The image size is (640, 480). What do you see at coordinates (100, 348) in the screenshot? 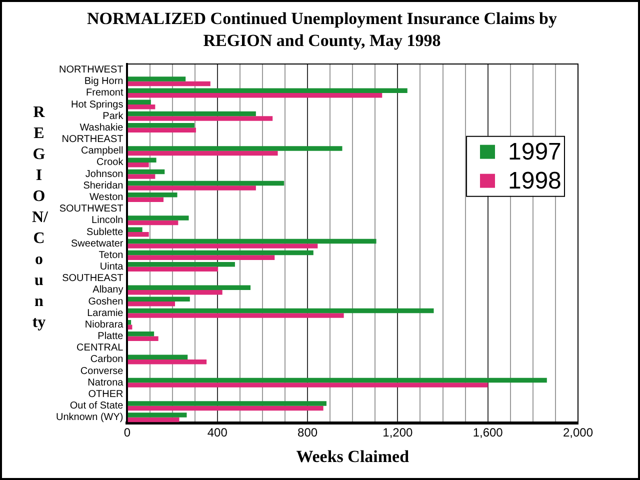
I see `y-tick-label: CENTRAL` at bounding box center [100, 348].